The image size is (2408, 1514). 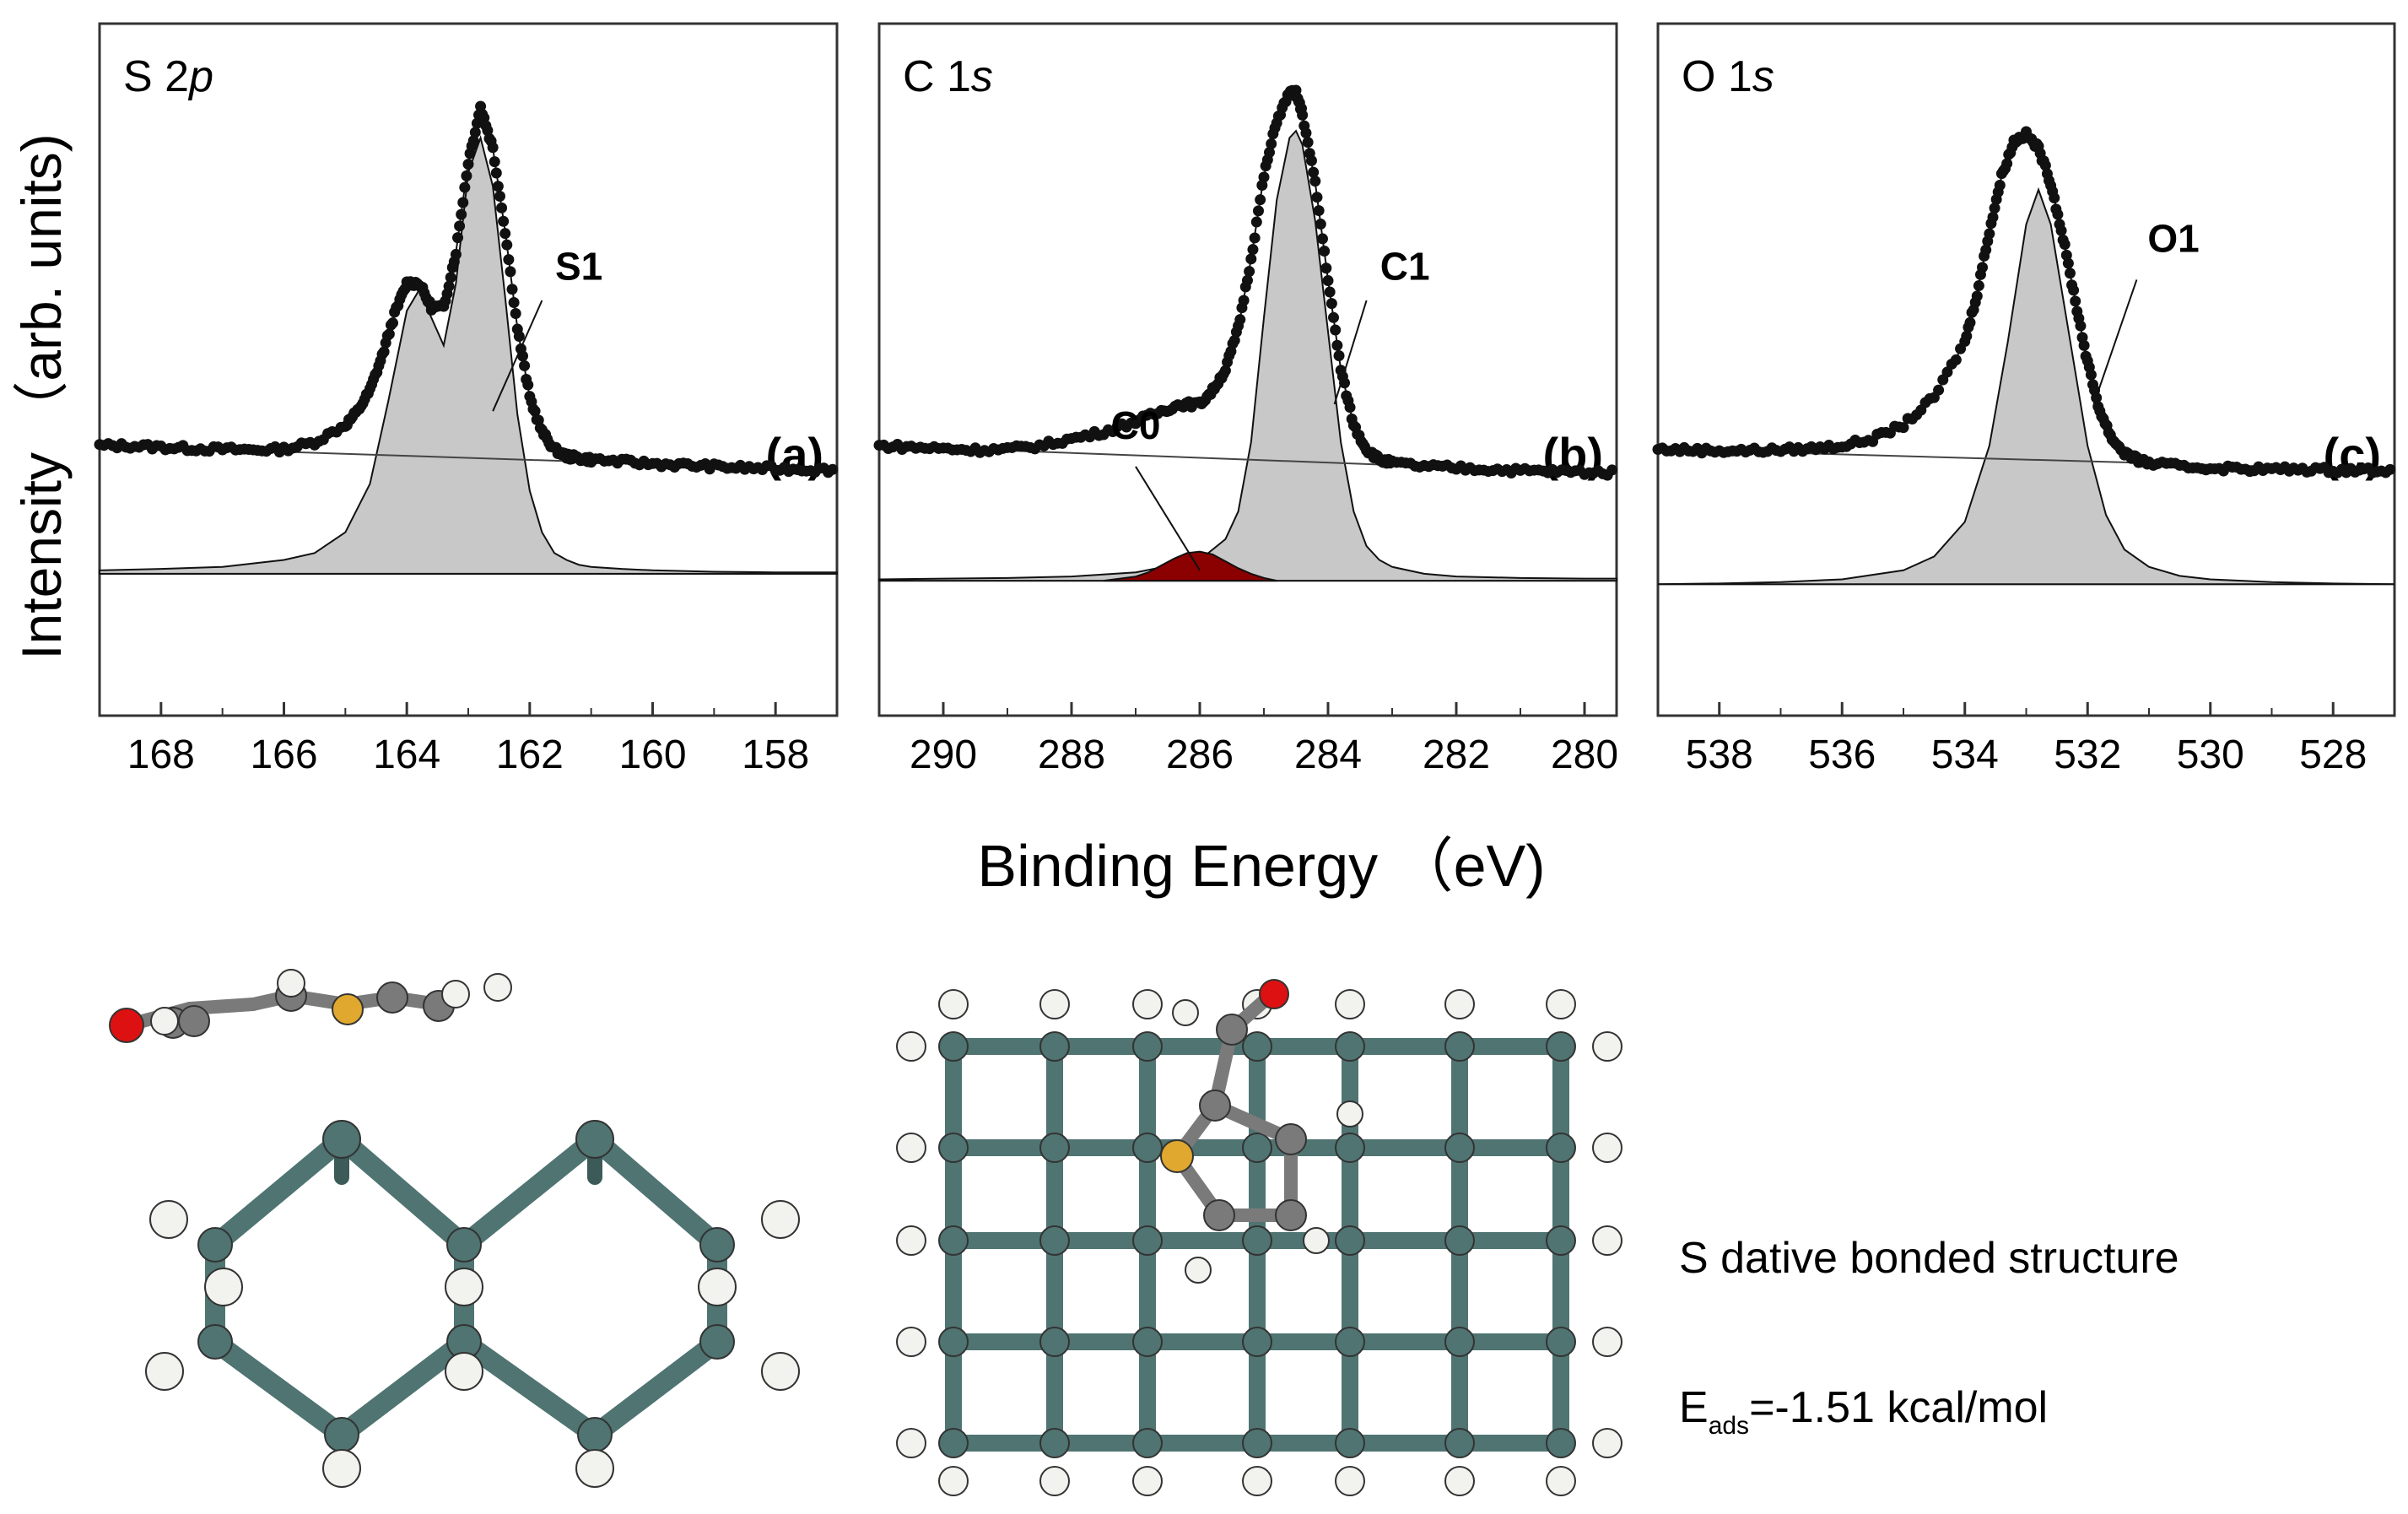 I want to click on energy-subscript: ads, so click(x=1729, y=1426).